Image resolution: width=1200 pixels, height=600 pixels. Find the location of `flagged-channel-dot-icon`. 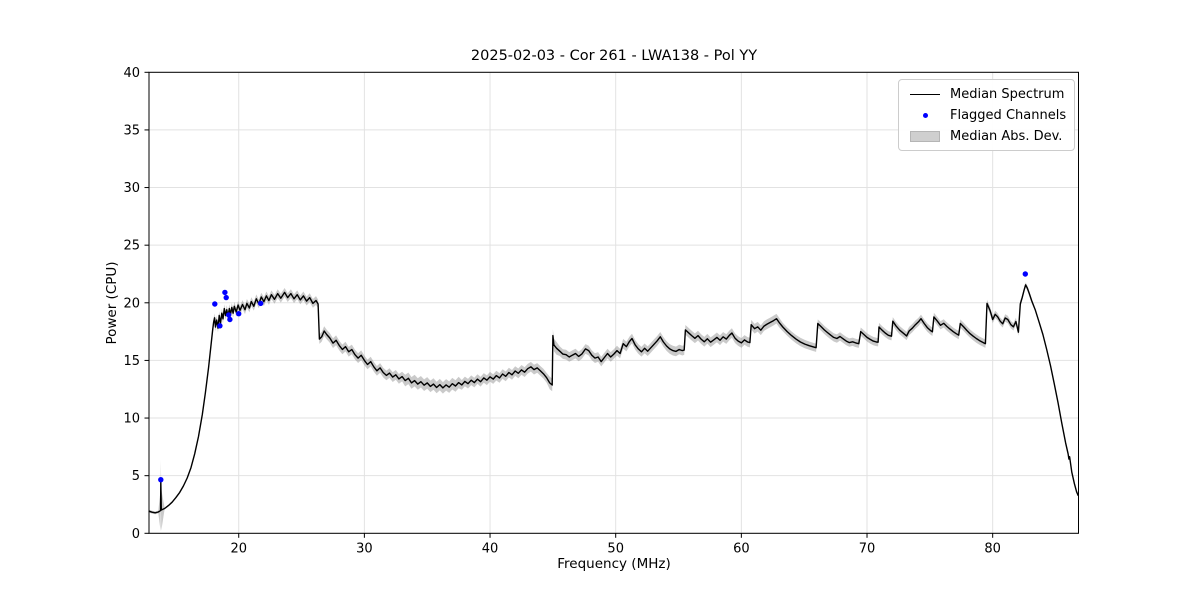

flagged-channel-dot-icon is located at coordinates (925, 115).